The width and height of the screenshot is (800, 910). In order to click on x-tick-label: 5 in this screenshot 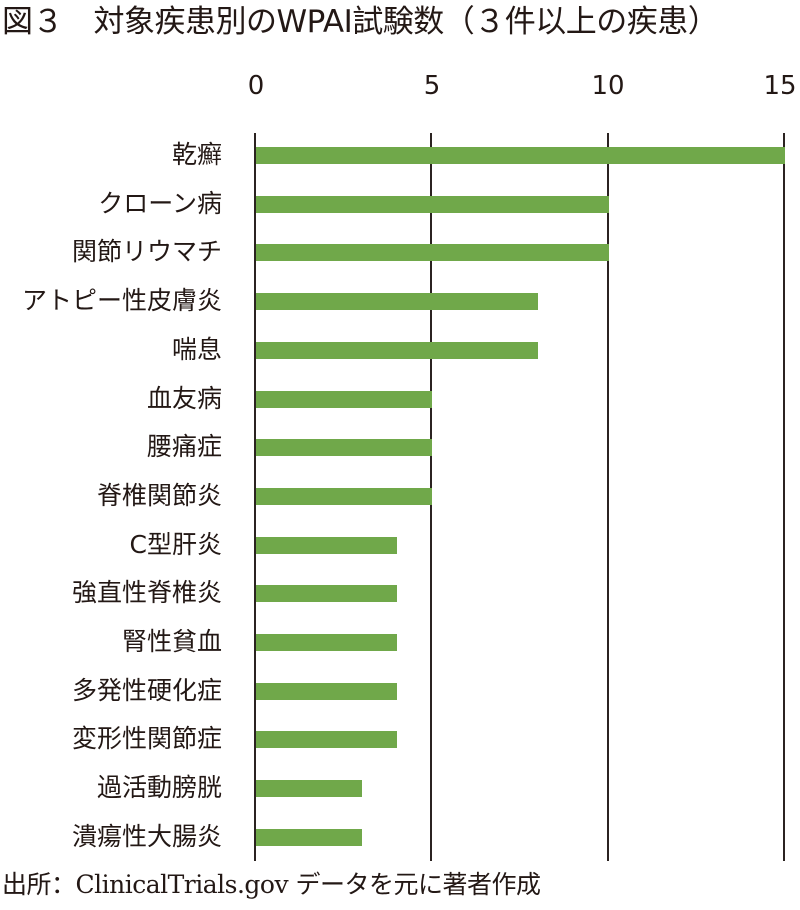, I will do `click(432, 86)`.